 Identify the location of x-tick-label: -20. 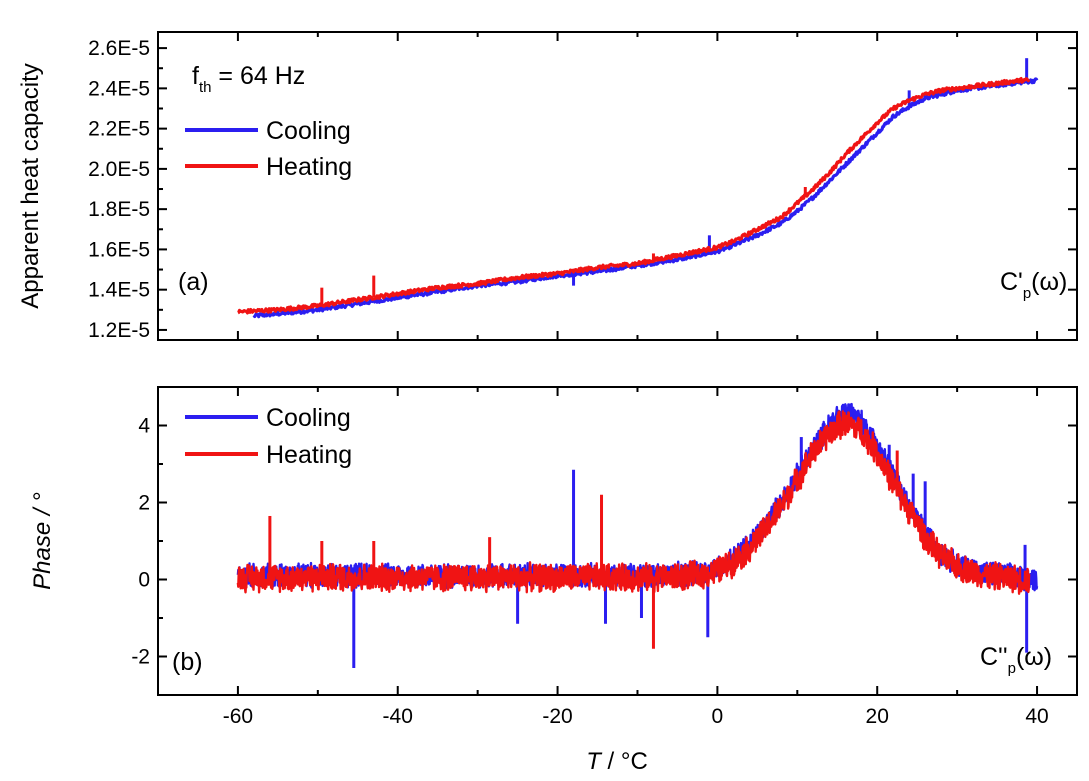
(557, 716).